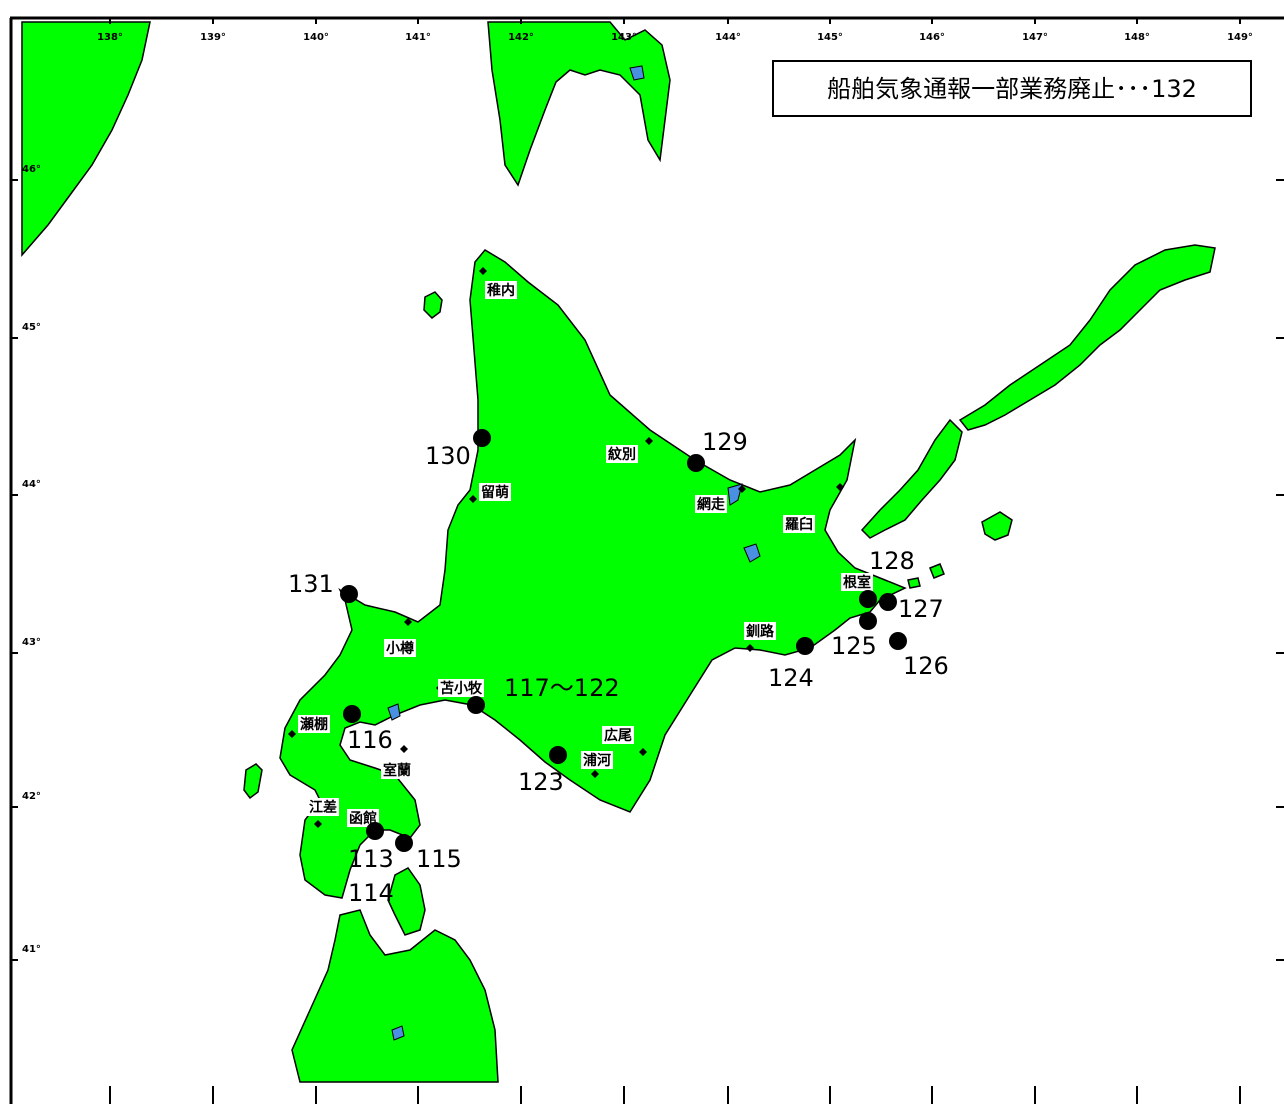  I want to click on port-label: 室蘭, so click(397, 770).